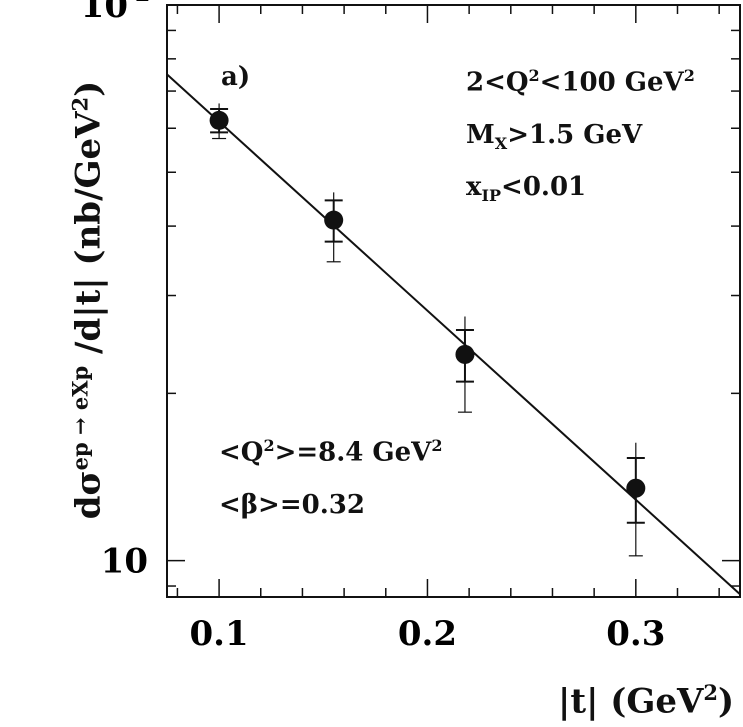 This screenshot has height=727, width=743. I want to click on mx-cut-pre: M, so click(480, 135).